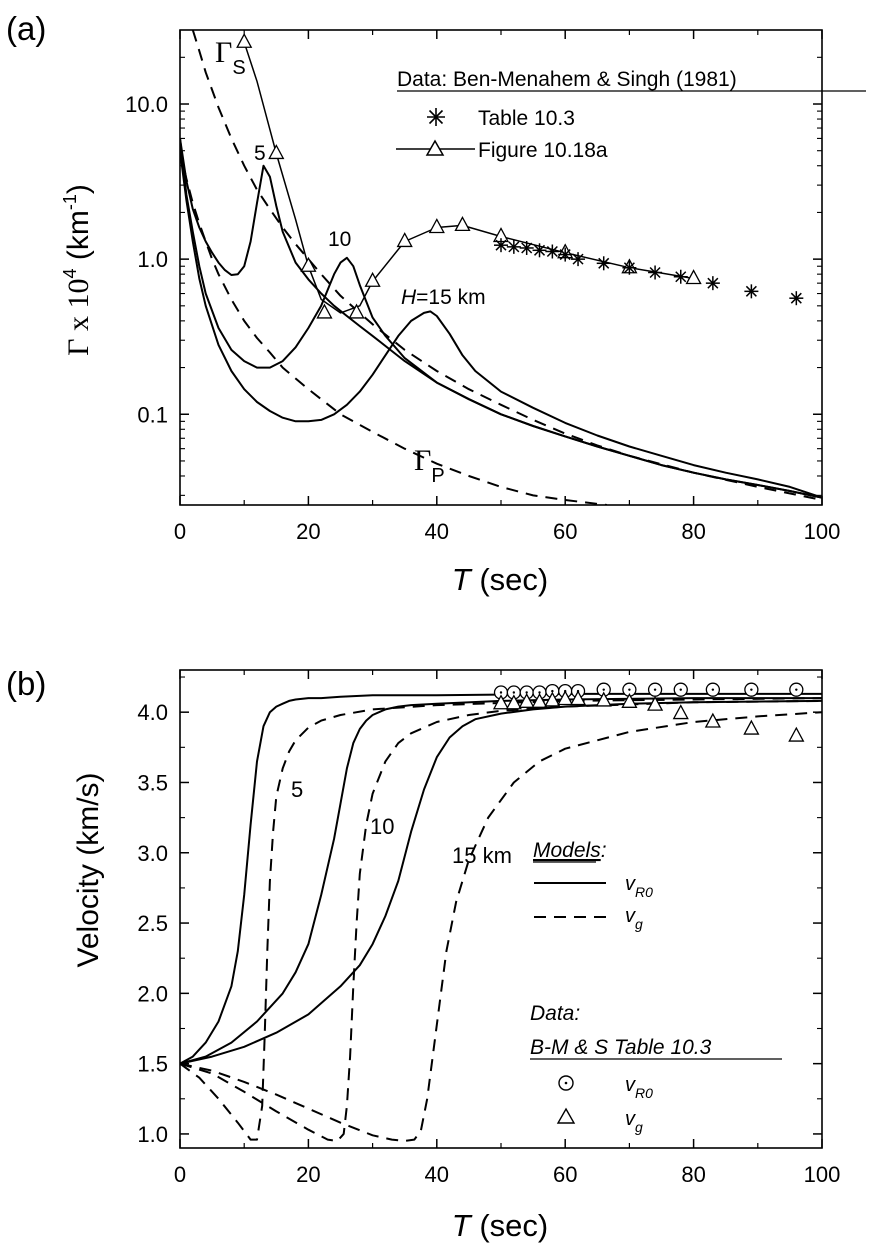  Describe the element at coordinates (152, 923) in the screenshot. I see `y-tick-label: 2.5` at that location.